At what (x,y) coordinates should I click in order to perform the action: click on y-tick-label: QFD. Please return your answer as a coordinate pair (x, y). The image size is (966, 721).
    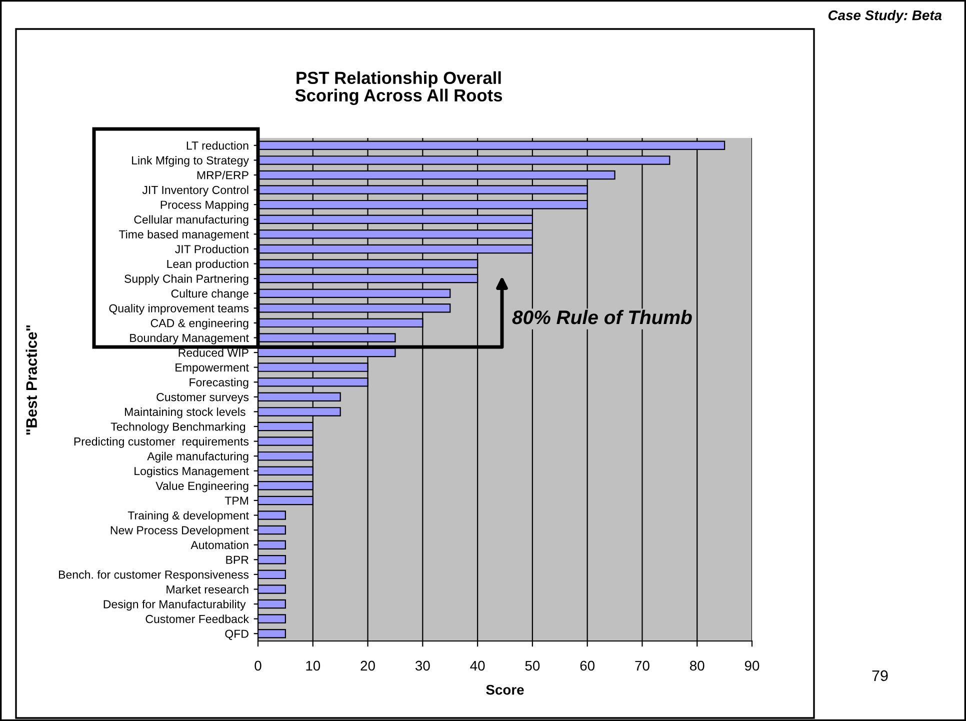
    Looking at the image, I should click on (236, 635).